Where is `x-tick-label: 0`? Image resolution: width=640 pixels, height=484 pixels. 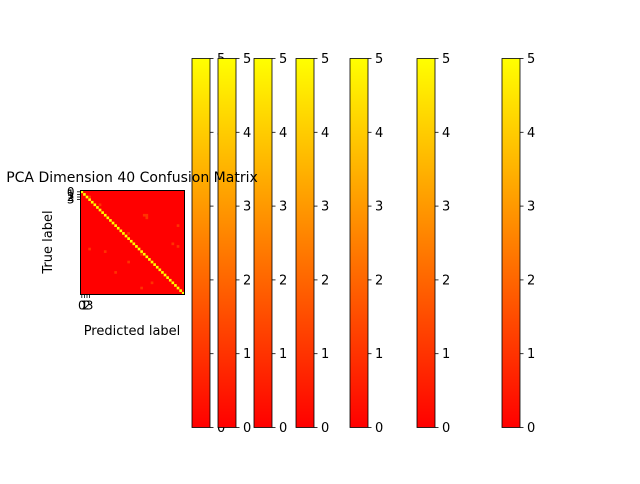
x-tick-label: 0 is located at coordinates (82, 306).